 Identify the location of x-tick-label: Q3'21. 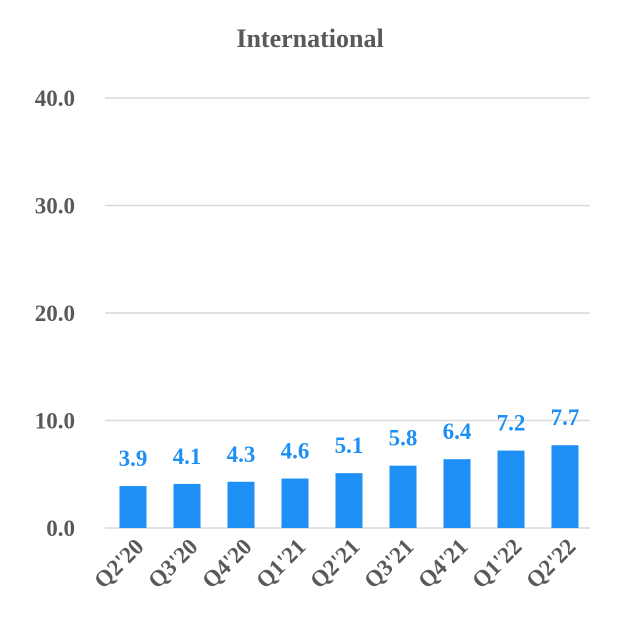
(388, 563).